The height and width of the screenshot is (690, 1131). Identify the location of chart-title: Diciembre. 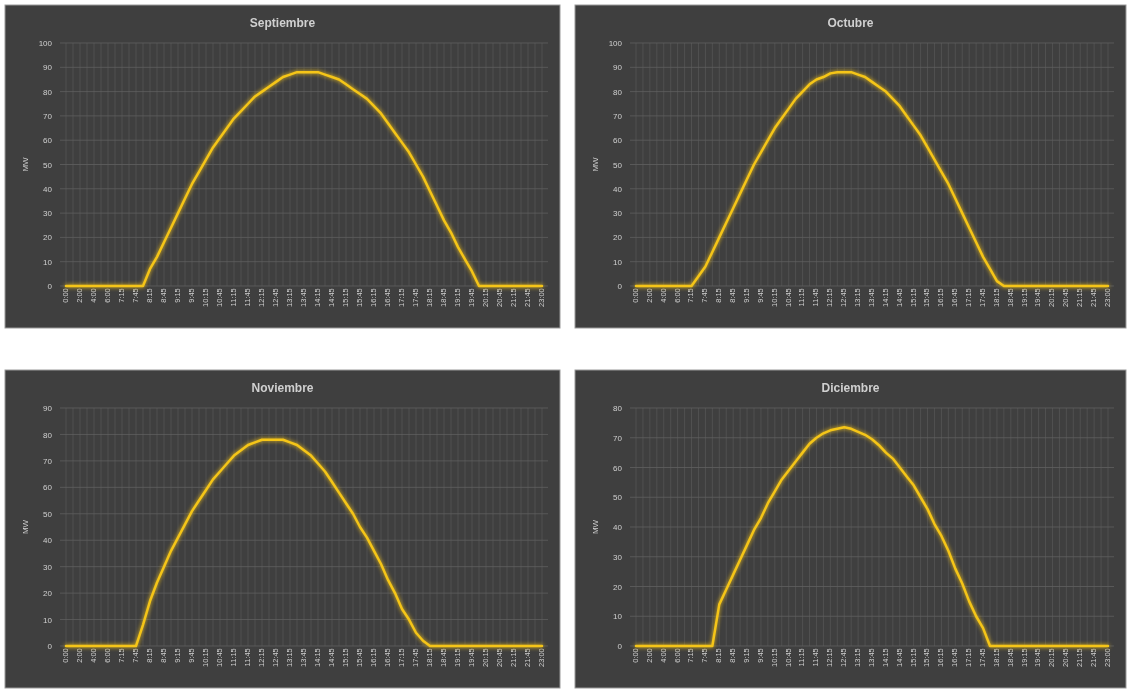
(850, 388).